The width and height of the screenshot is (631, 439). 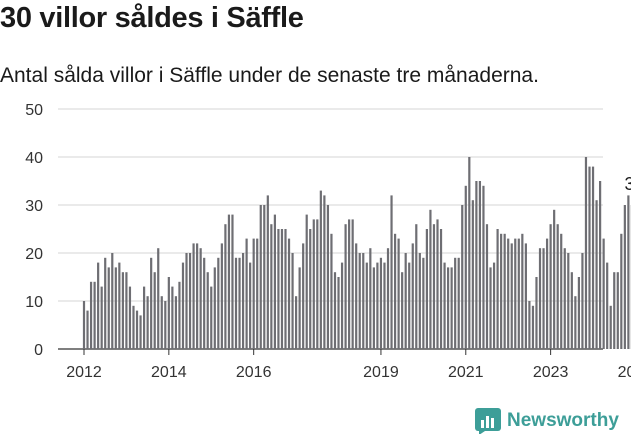 I want to click on y-tick-label: 0, so click(x=38, y=350).